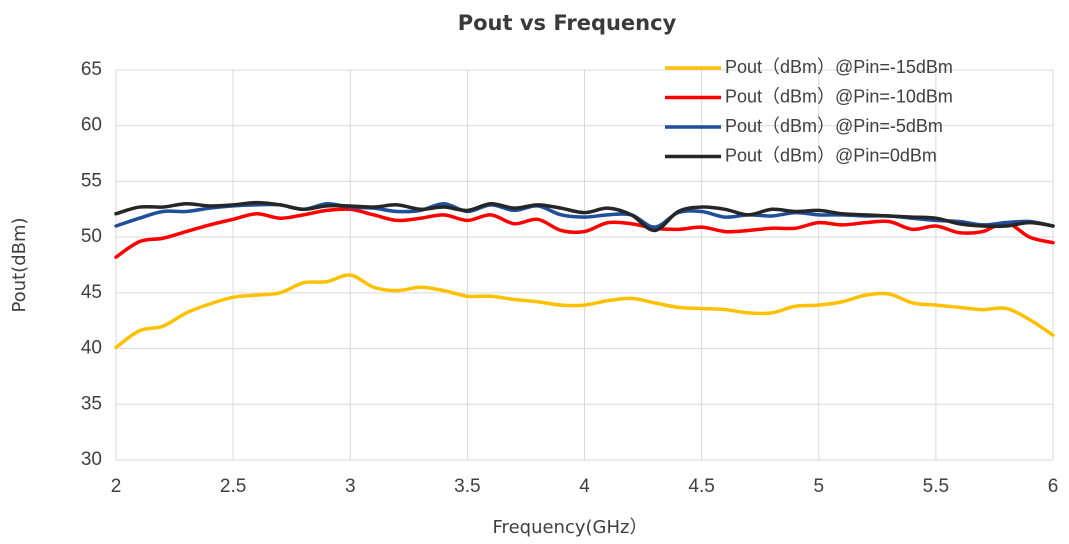 The height and width of the screenshot is (544, 1069). Describe the element at coordinates (818, 486) in the screenshot. I see `x-tick-label: 5` at that location.